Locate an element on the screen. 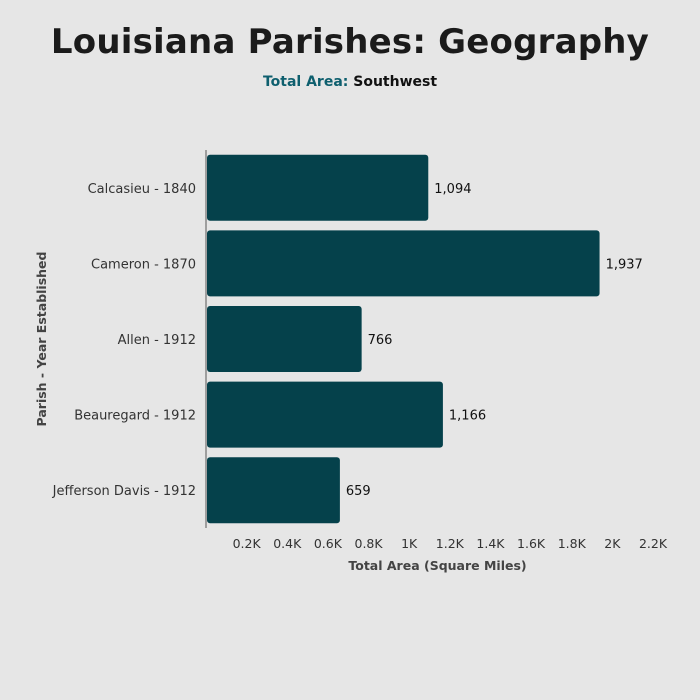 This screenshot has height=700, width=700. x-tick-label: 1K is located at coordinates (409, 543).